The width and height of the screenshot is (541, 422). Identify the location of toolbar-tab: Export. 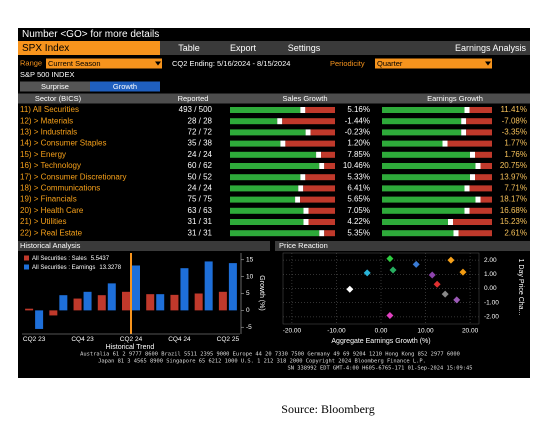
(243, 48).